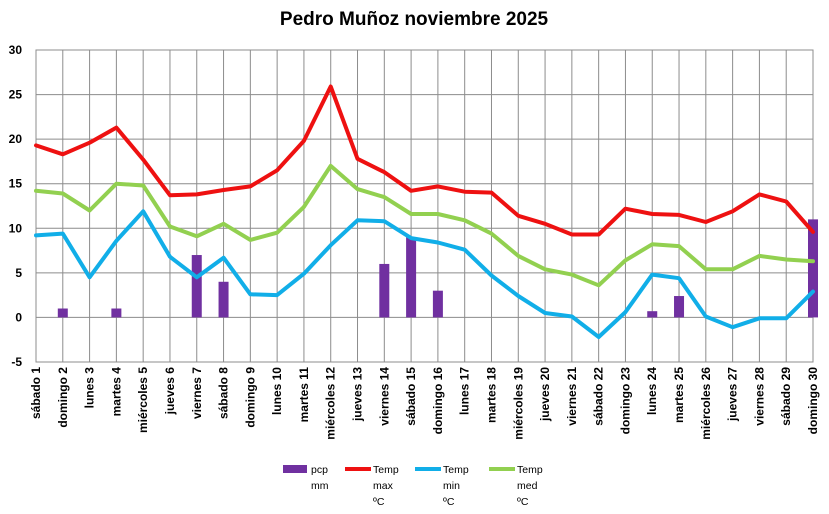 The width and height of the screenshot is (829, 514). I want to click on x-tick-label-8: domingo 9, so click(250, 397).